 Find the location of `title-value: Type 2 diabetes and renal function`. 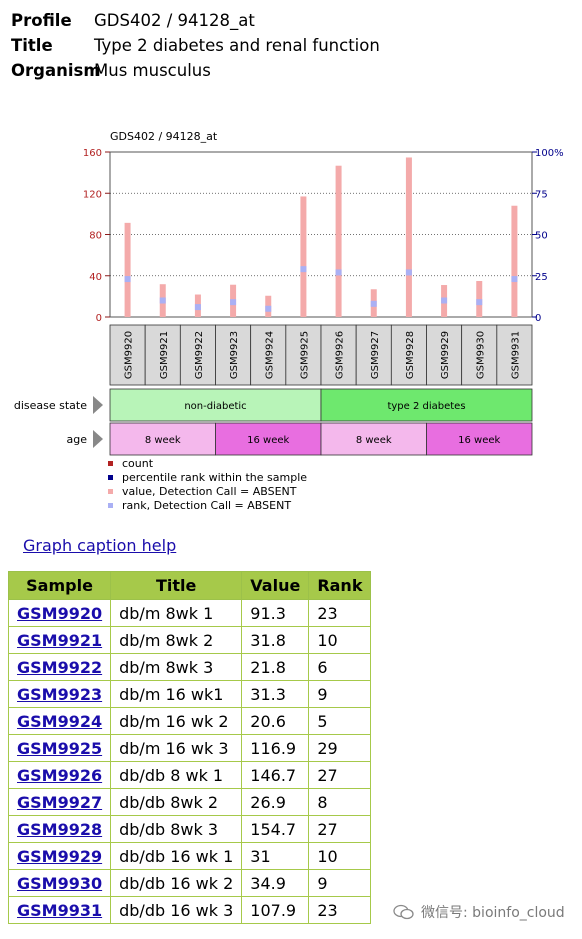

title-value: Type 2 diabetes and renal function is located at coordinates (237, 45).